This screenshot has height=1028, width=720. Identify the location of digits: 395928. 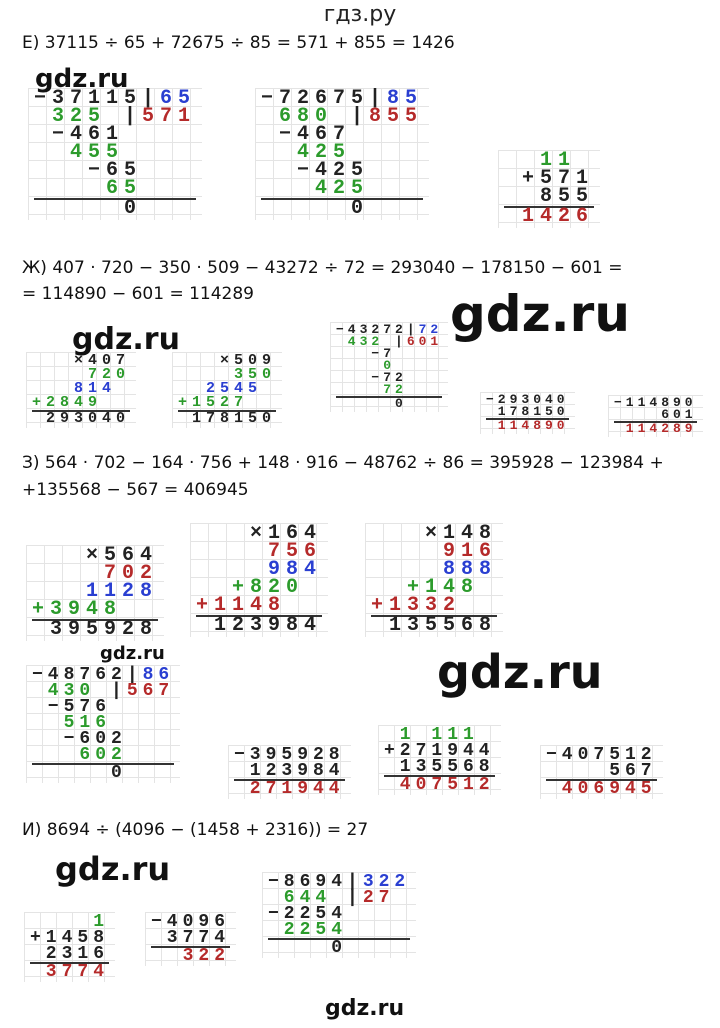
(95, 629).